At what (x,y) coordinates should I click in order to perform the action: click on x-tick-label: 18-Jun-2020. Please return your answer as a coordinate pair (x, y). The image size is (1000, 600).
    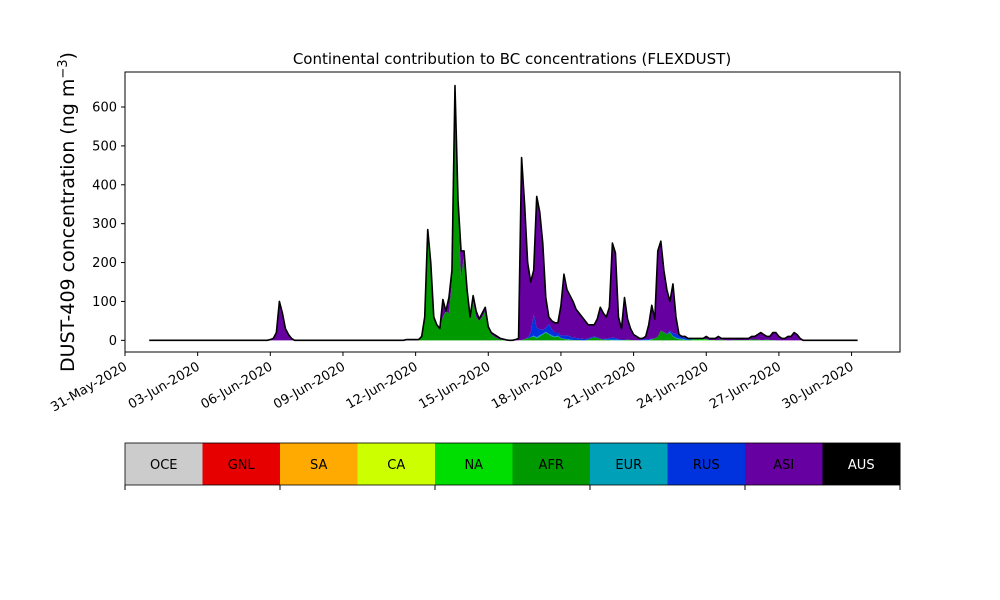
    Looking at the image, I should click on (527, 385).